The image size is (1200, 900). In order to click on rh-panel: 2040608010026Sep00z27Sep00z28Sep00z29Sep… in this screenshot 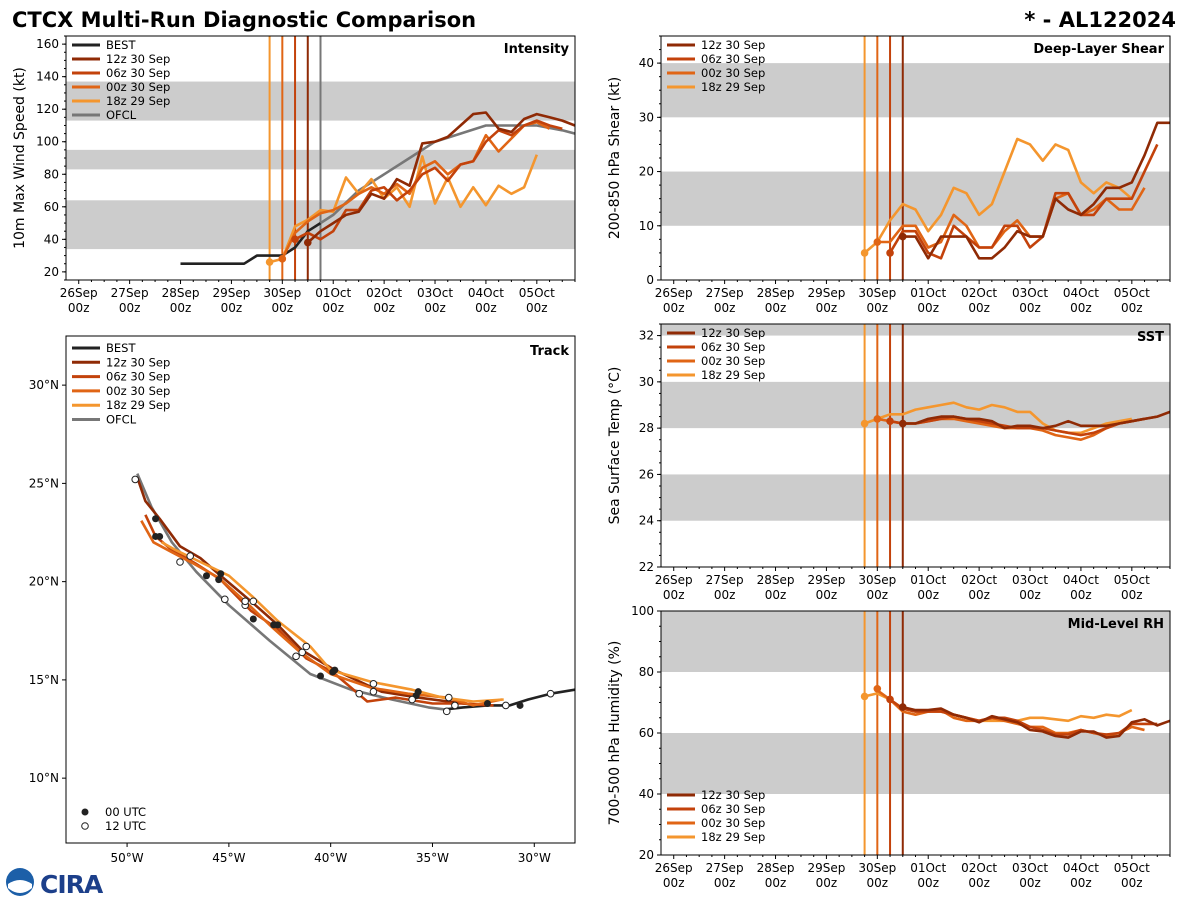, I will do `click(889, 747)`.